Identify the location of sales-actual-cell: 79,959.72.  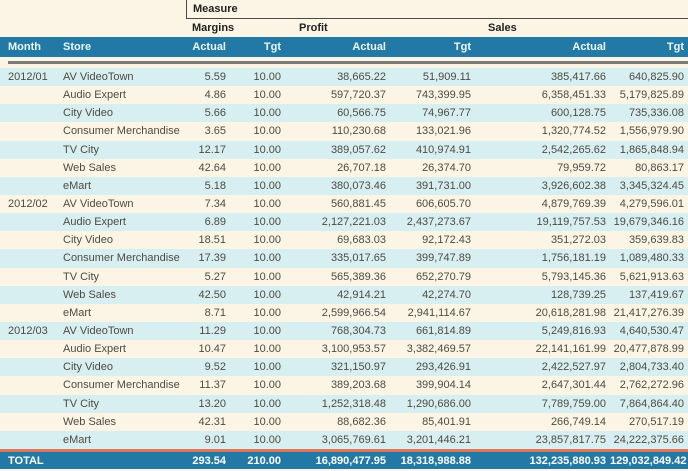
(581, 167).